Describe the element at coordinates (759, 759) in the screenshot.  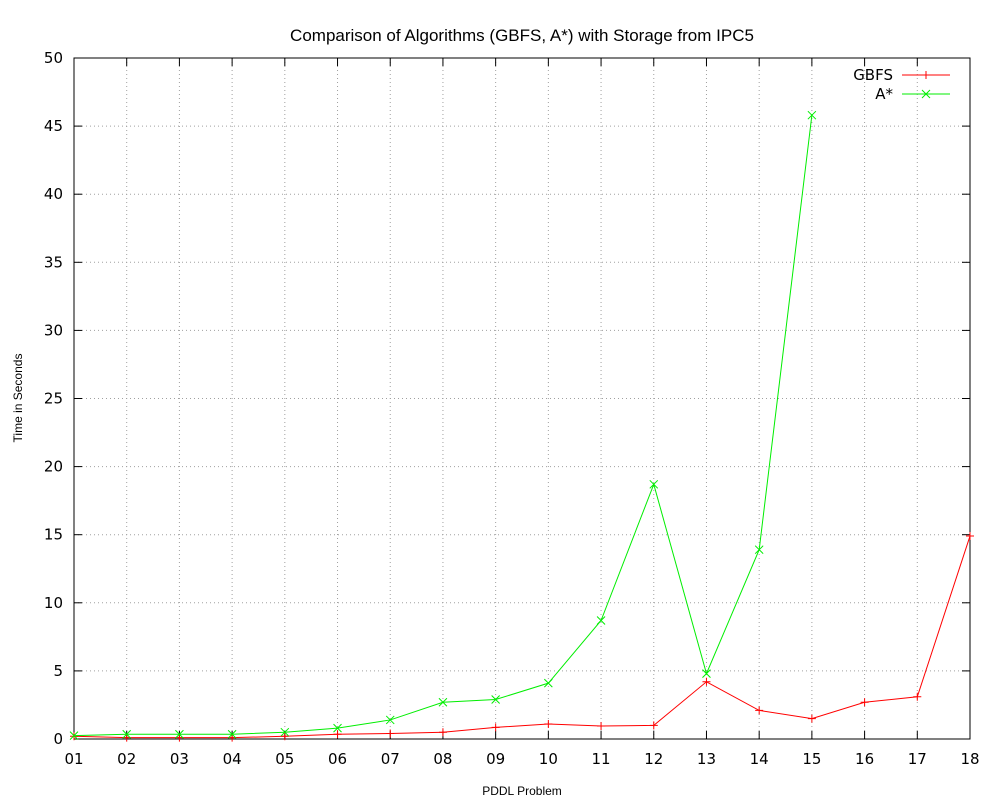
I see `x-tick-label: 14` at that location.